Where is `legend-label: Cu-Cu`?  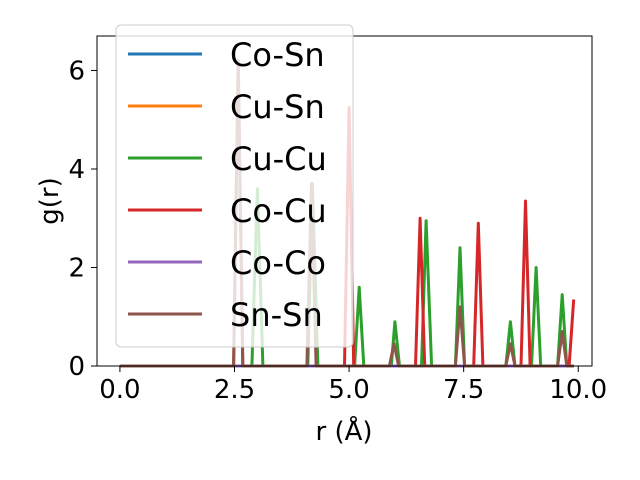 legend-label: Cu-Cu is located at coordinates (278, 159).